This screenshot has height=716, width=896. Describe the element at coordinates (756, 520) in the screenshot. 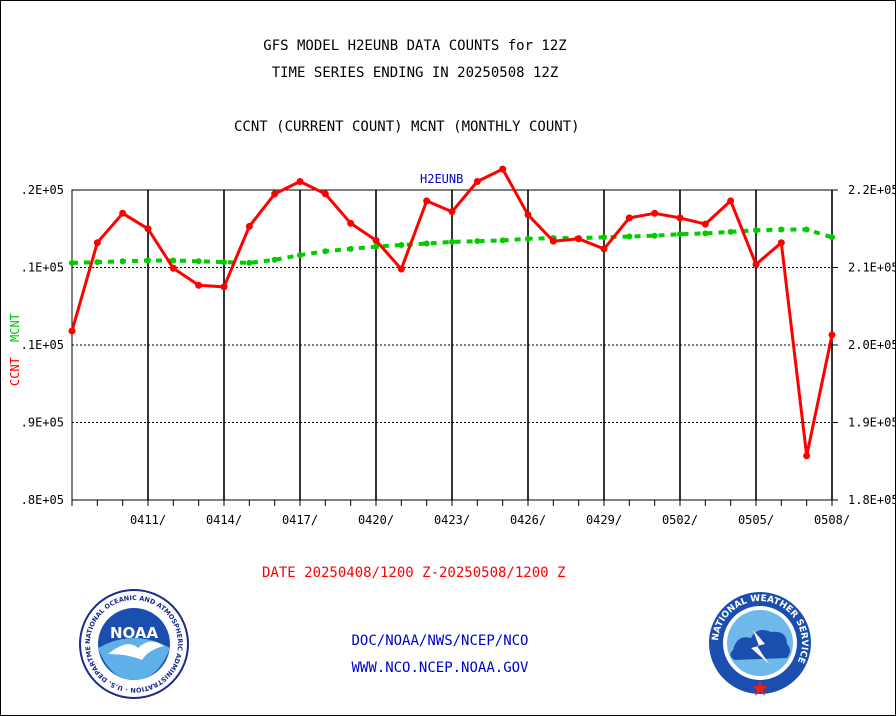

I see `x-tick-label: 0505/` at that location.